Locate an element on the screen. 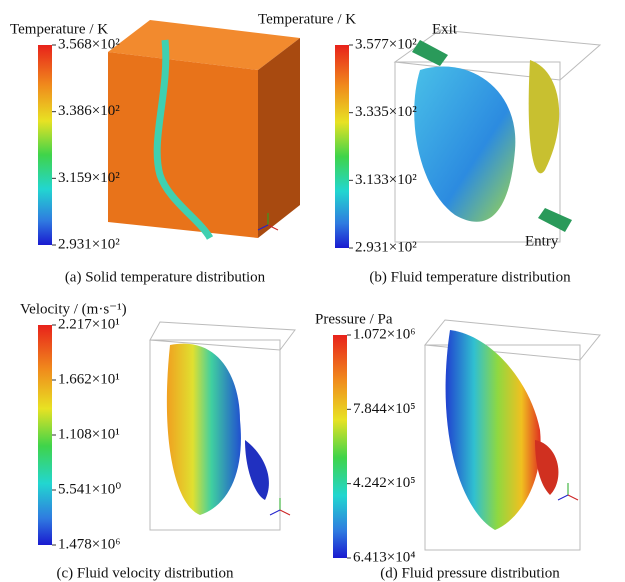 The image size is (625, 582). colorbar-label: 3.133×10² is located at coordinates (386, 180).